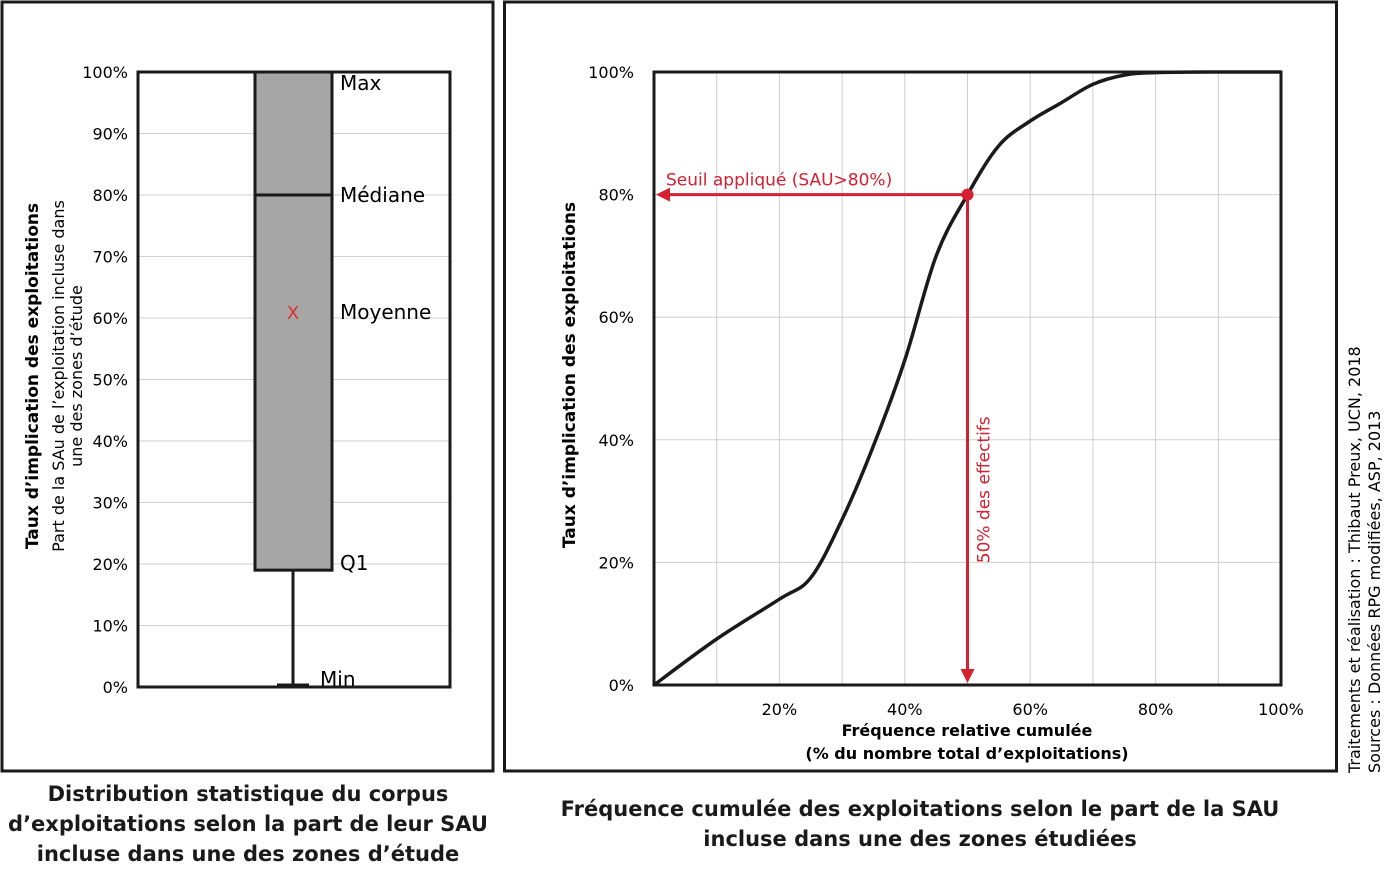 This screenshot has width=1386, height=875. What do you see at coordinates (611, 72) in the screenshot?
I see `cdf-y-tick-label: 100%` at bounding box center [611, 72].